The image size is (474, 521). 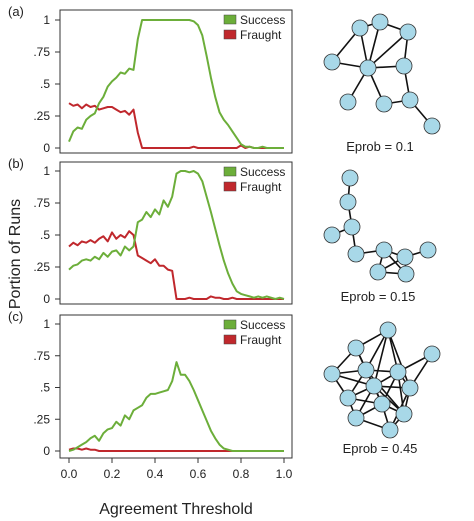 I want to click on y-axis-label: Portion of Runs, so click(x=15, y=254).